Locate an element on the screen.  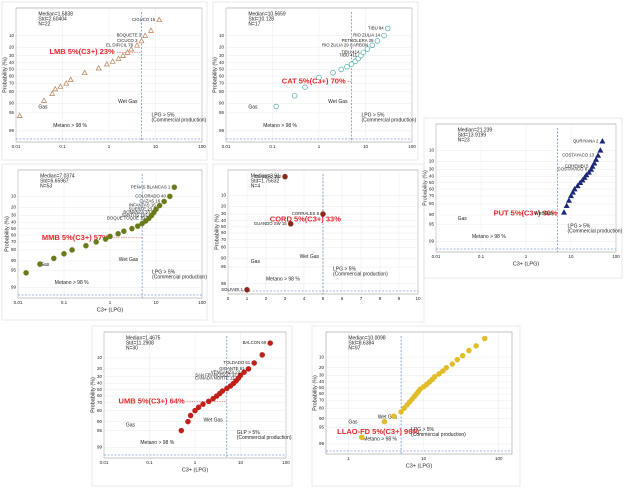
stats-text: N=22 is located at coordinates (44, 24).